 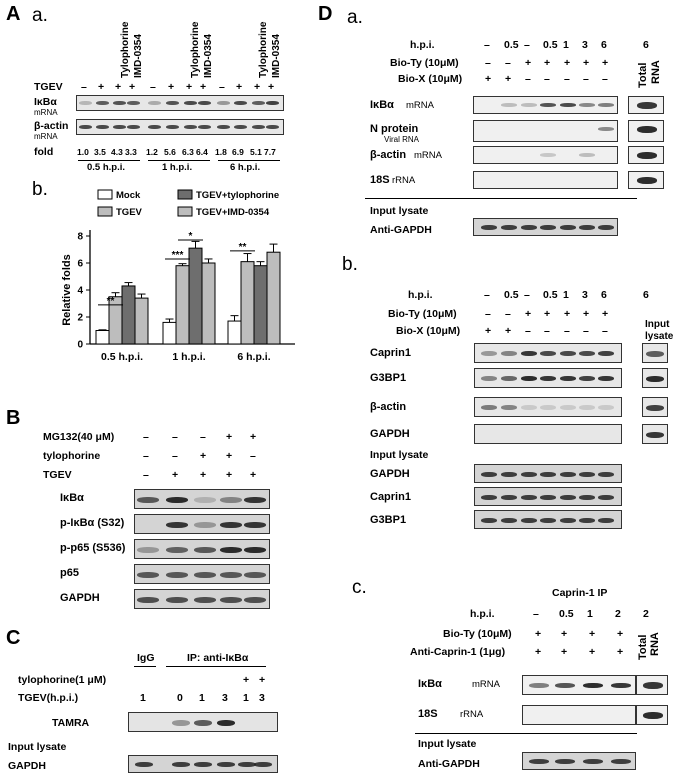 What do you see at coordinates (69, 573) in the screenshot?
I see `b-blot-label-3: p65` at bounding box center [69, 573].